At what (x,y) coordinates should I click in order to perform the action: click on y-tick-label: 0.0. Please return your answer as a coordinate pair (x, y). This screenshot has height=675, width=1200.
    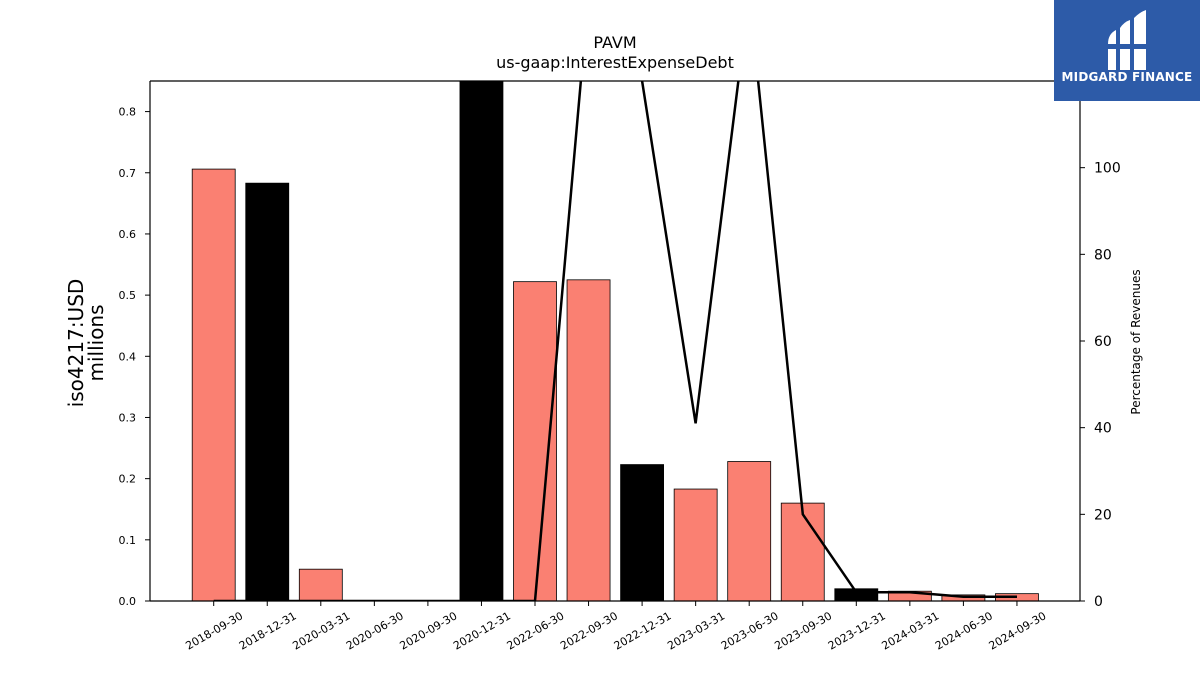
    Looking at the image, I should click on (128, 601).